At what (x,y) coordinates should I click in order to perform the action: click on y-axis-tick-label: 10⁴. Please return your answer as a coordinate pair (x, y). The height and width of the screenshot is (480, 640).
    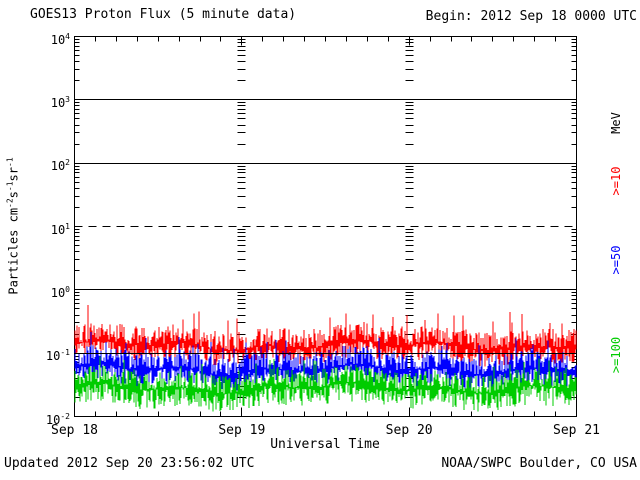
    Looking at the image, I should click on (60, 39).